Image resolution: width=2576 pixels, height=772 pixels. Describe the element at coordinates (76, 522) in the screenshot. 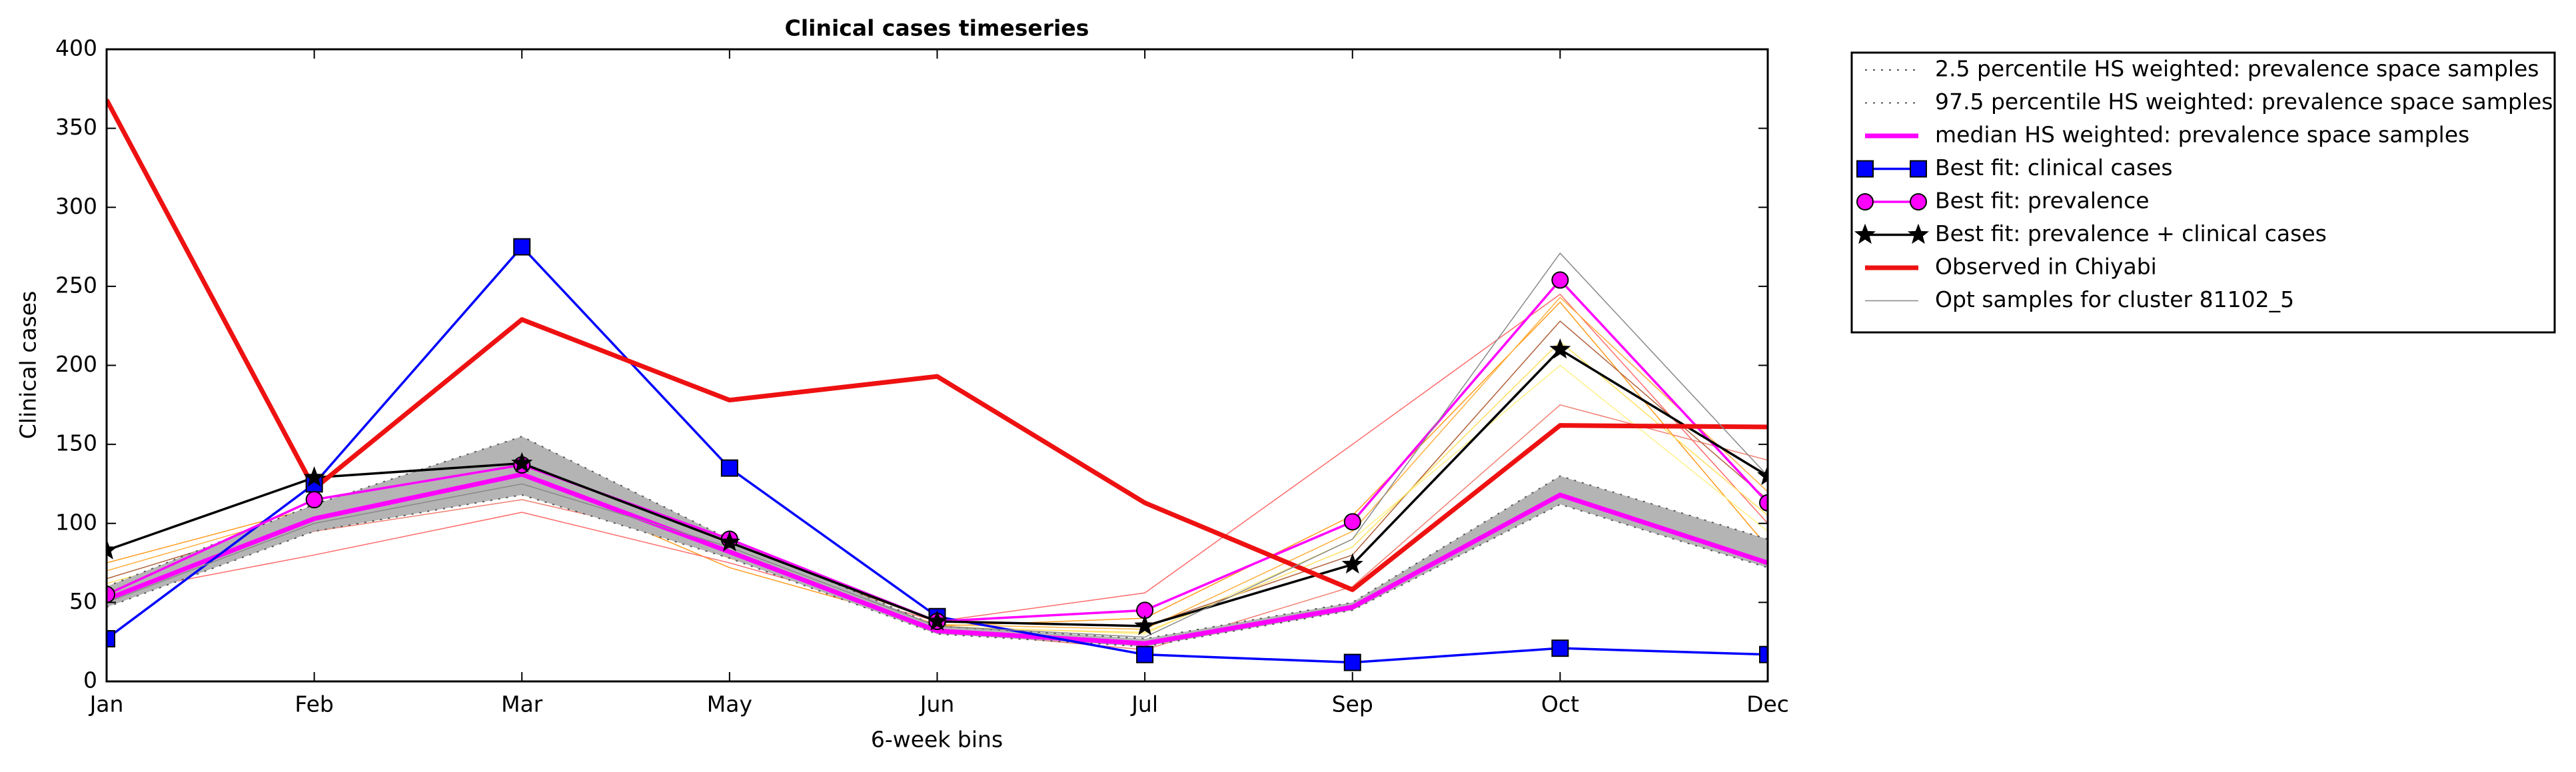

I see `y-tick-label: 100` at that location.